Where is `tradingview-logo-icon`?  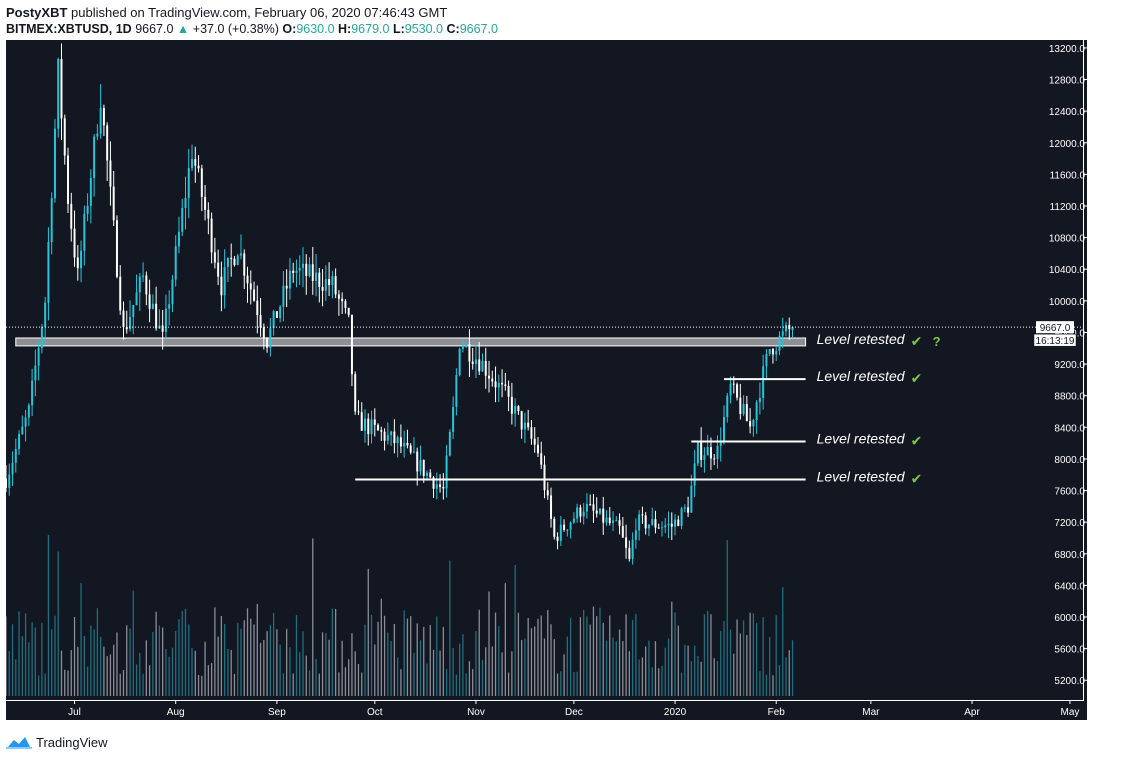 tradingview-logo-icon is located at coordinates (19, 742).